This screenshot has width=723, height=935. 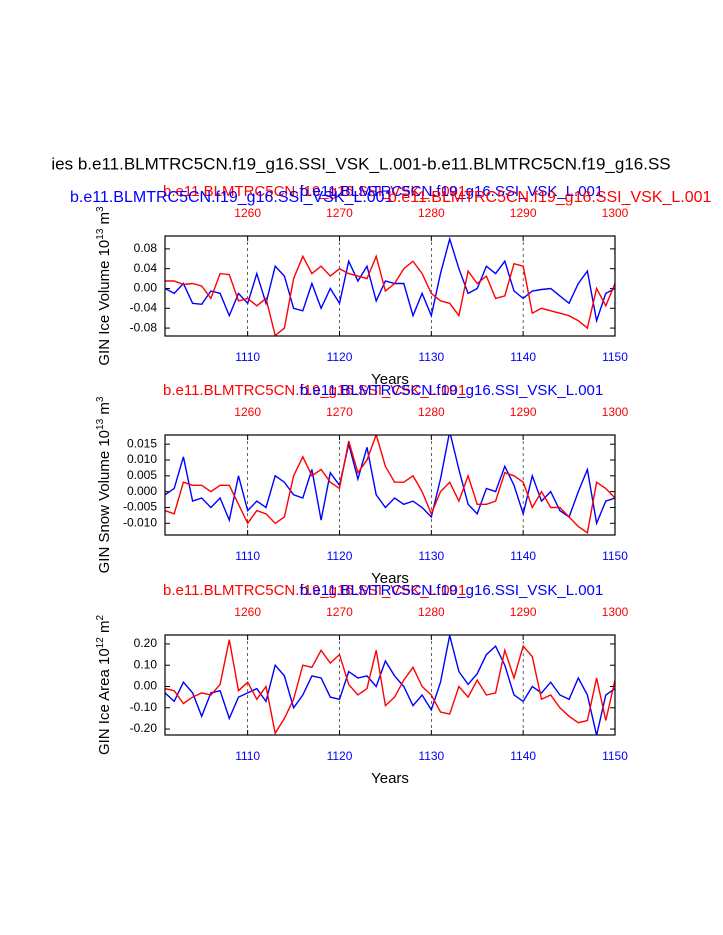 I want to click on y-axis-label: GIN Snow Volume 1013 m3, so click(x=104, y=484).